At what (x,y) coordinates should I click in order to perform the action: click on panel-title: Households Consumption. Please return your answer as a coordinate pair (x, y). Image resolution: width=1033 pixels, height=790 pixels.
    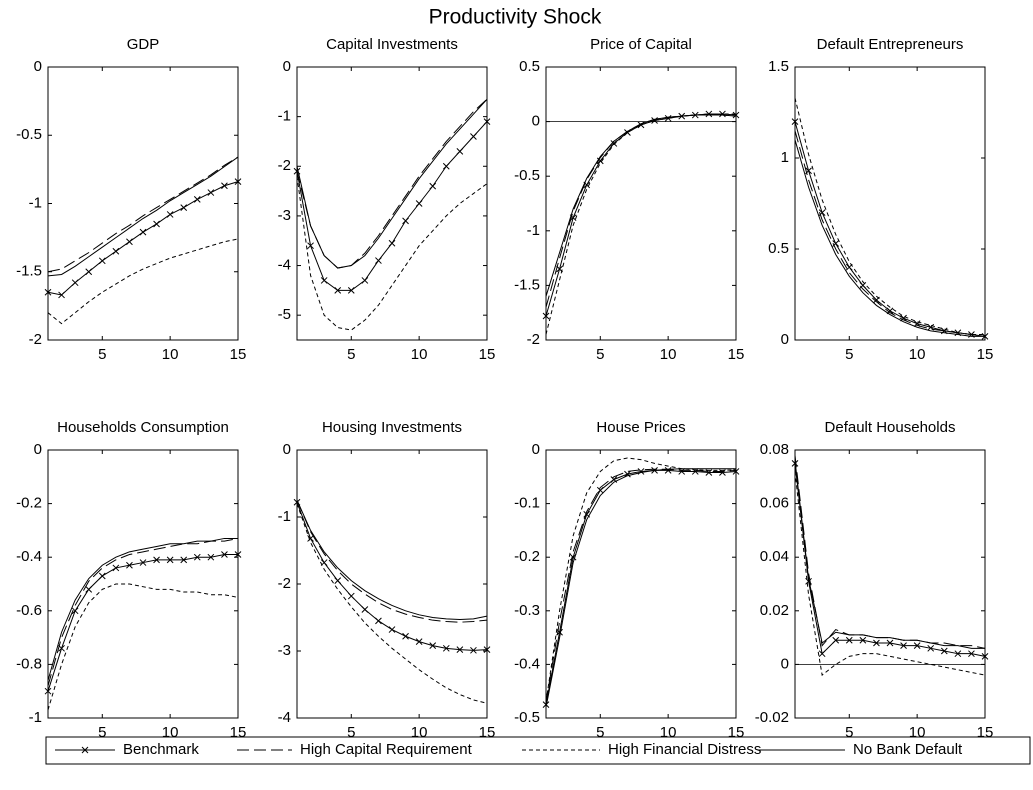
    Looking at the image, I should click on (143, 427).